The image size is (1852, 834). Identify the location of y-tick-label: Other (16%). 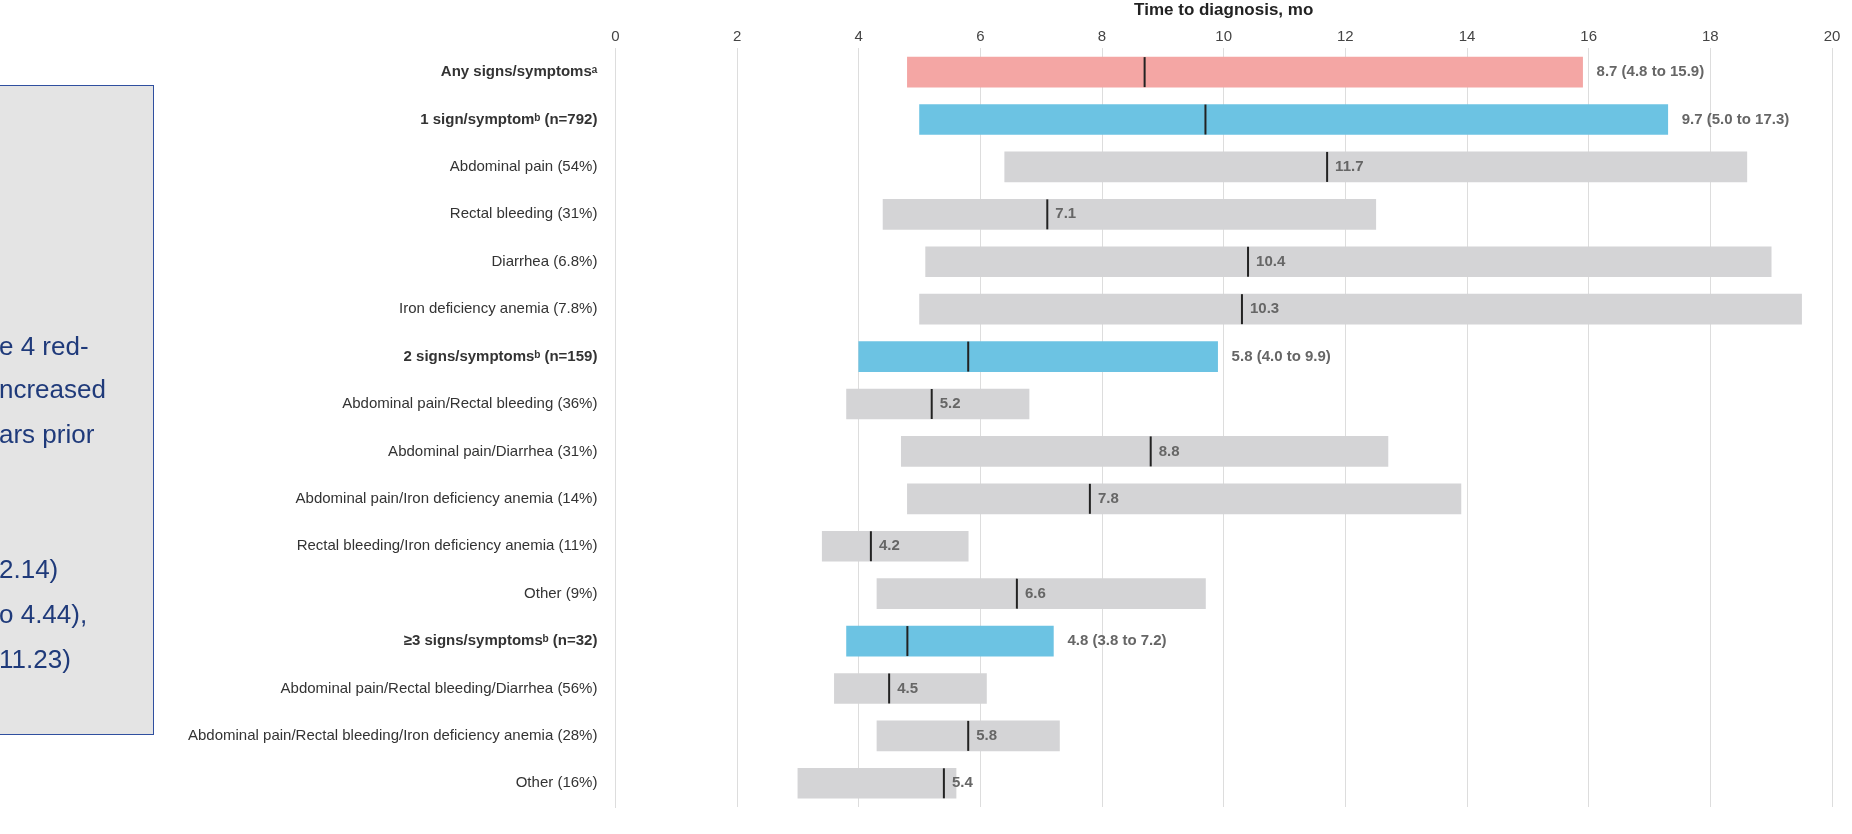
(556, 782).